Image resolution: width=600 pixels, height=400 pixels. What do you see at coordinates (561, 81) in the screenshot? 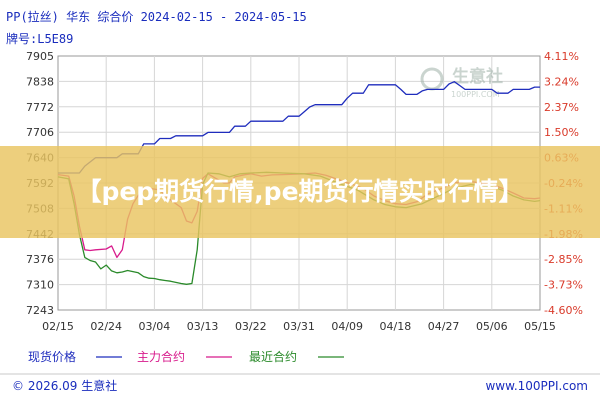
I see `right-tick-label: 3.24%` at bounding box center [561, 81].